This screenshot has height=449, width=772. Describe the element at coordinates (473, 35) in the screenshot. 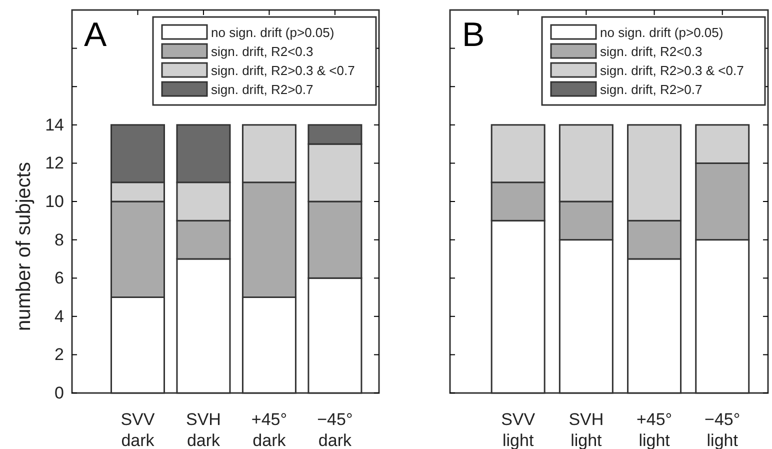

I see `chart-title: B` at that location.